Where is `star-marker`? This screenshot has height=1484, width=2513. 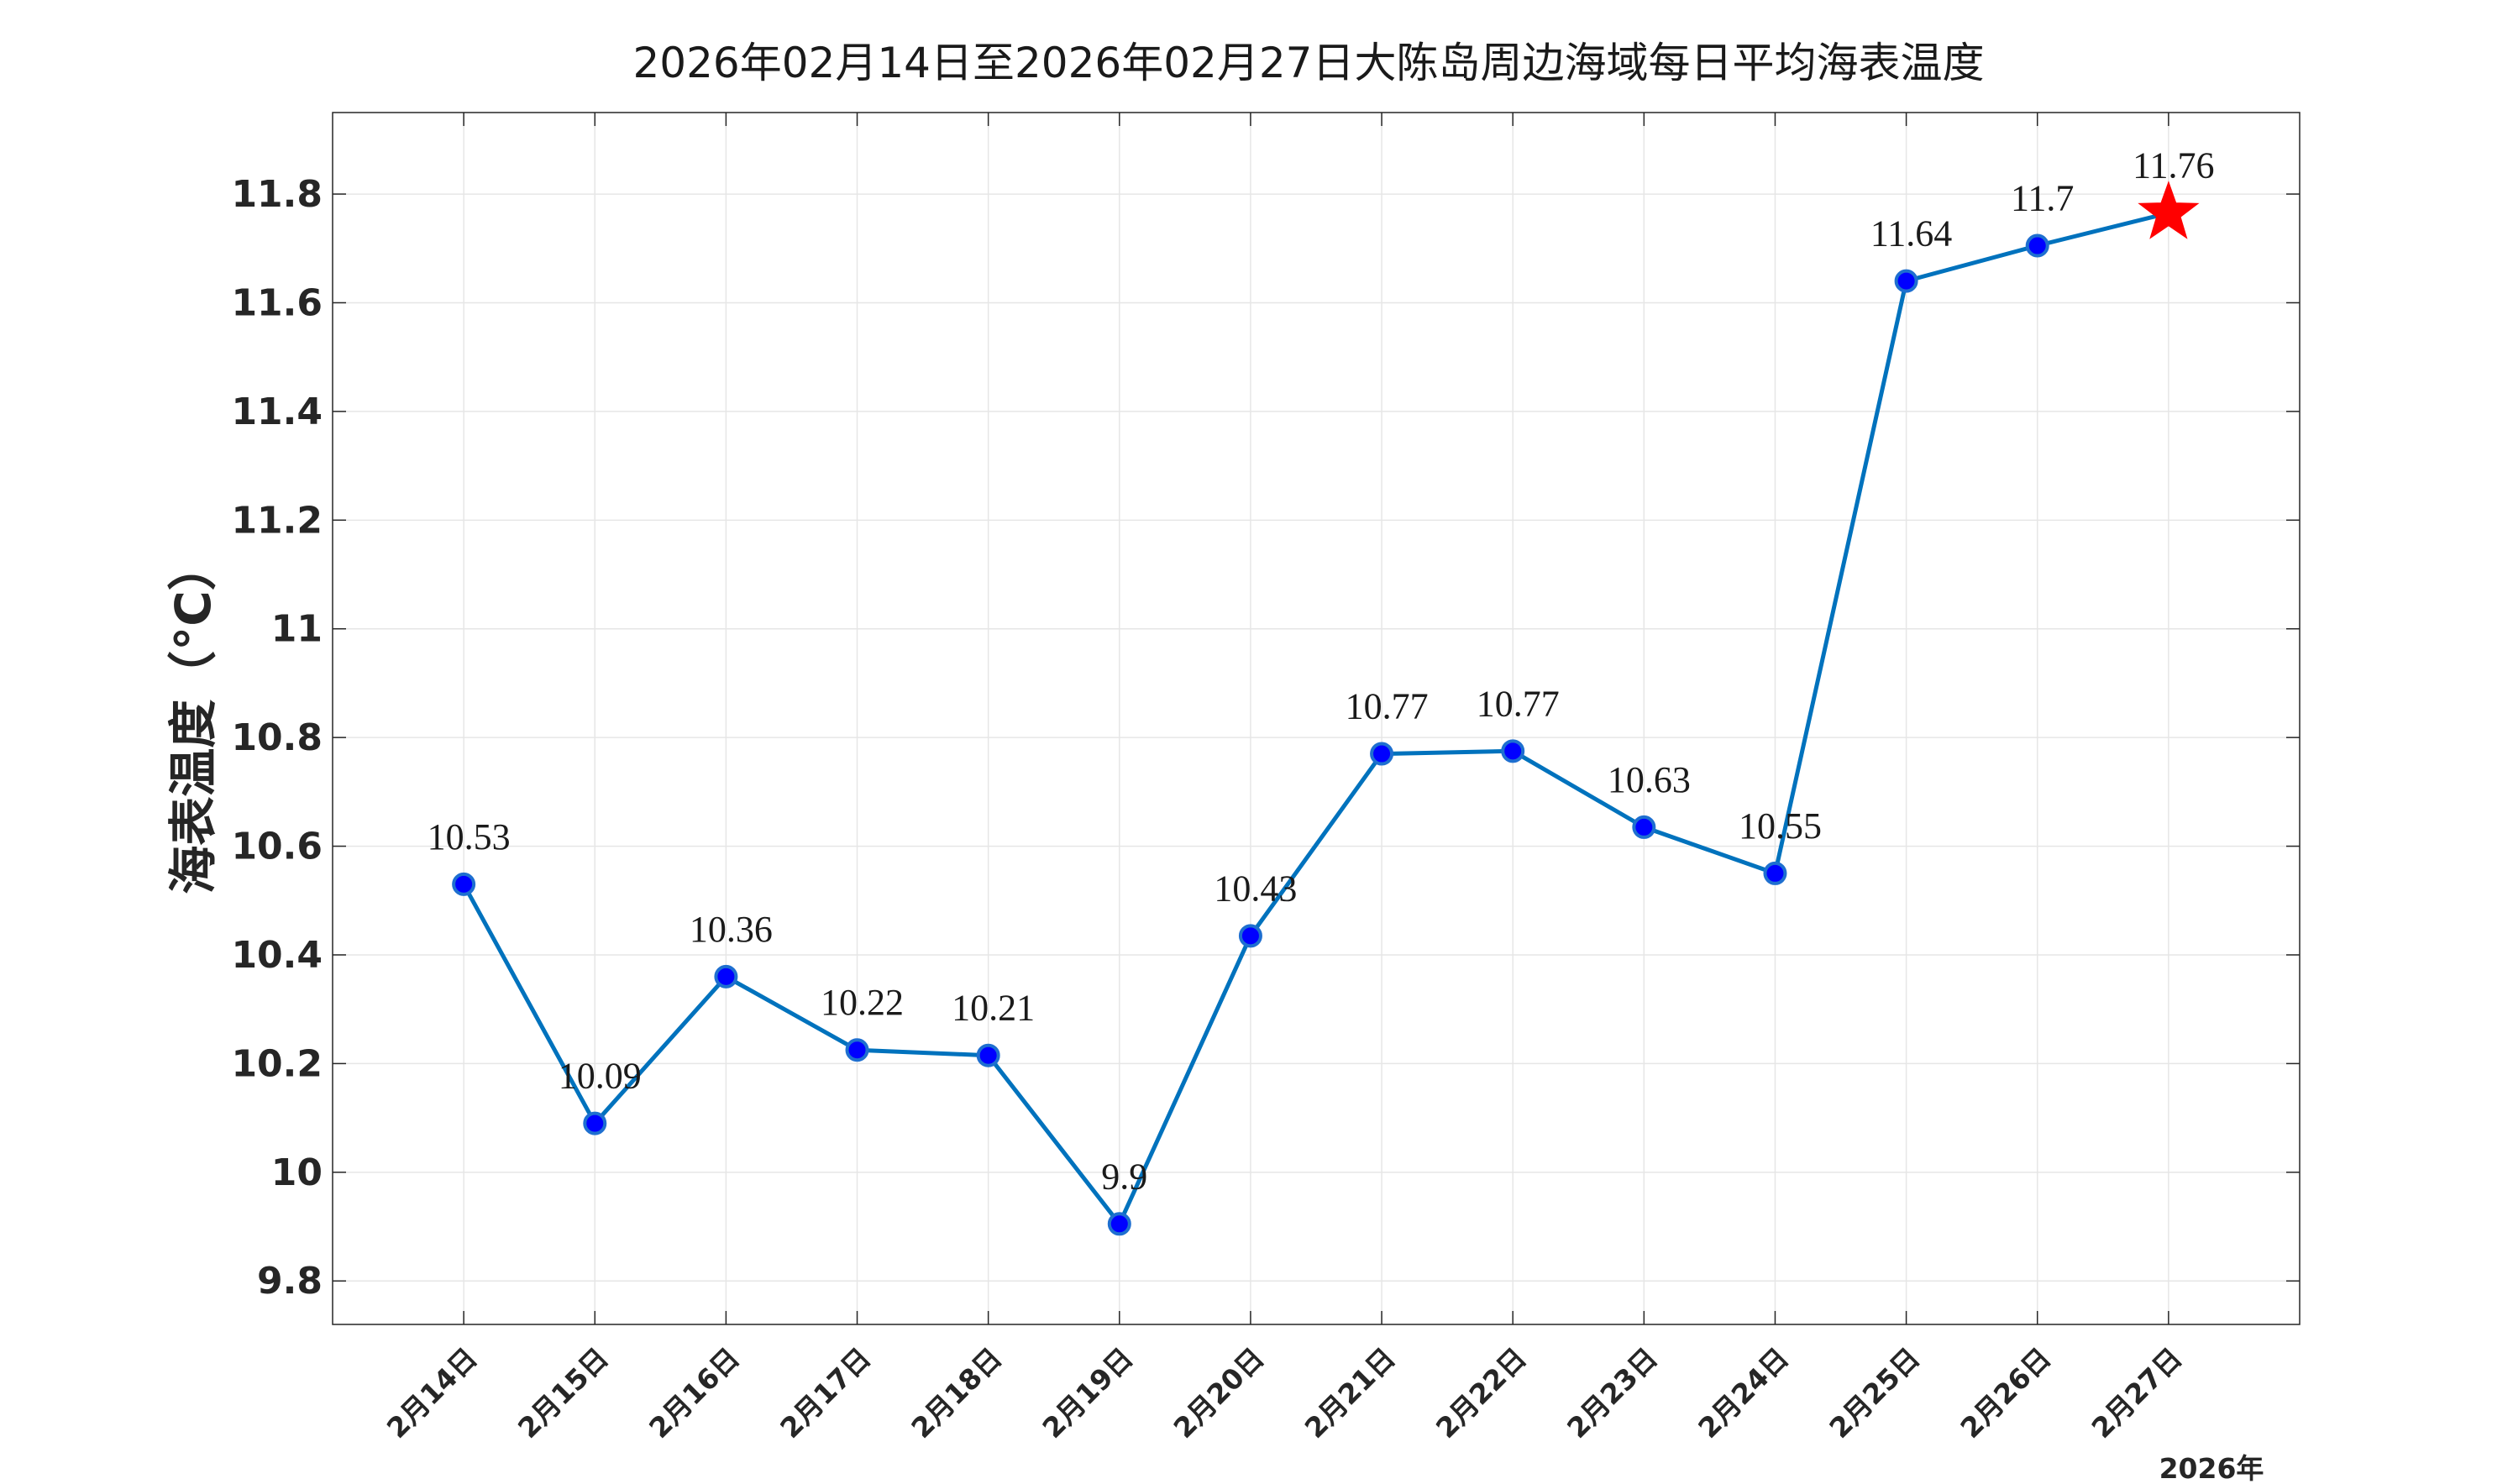
star-marker is located at coordinates (2169, 210).